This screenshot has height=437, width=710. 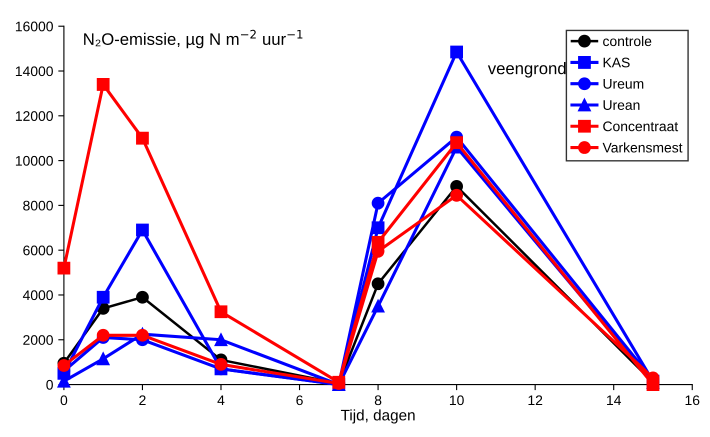 What do you see at coordinates (38, 340) in the screenshot?
I see `y-tick-label: 2000` at bounding box center [38, 340].